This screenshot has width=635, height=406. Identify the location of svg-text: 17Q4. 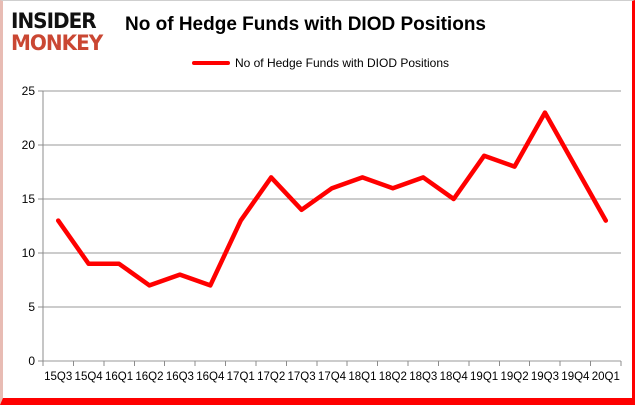
(332, 377).